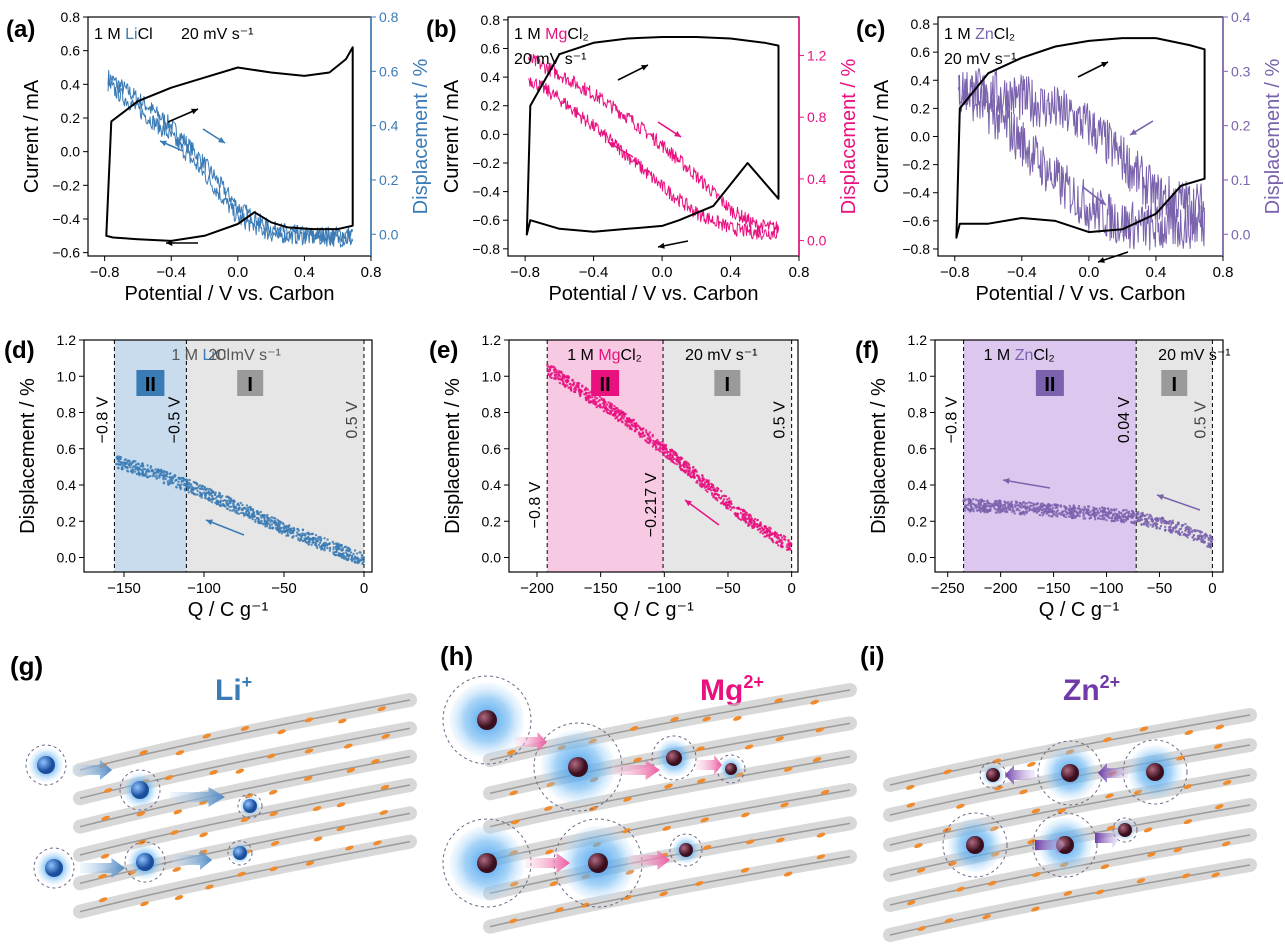 The image size is (1285, 950). Describe the element at coordinates (1081, 162) in the screenshot. I see `displacement-series-line` at that location.